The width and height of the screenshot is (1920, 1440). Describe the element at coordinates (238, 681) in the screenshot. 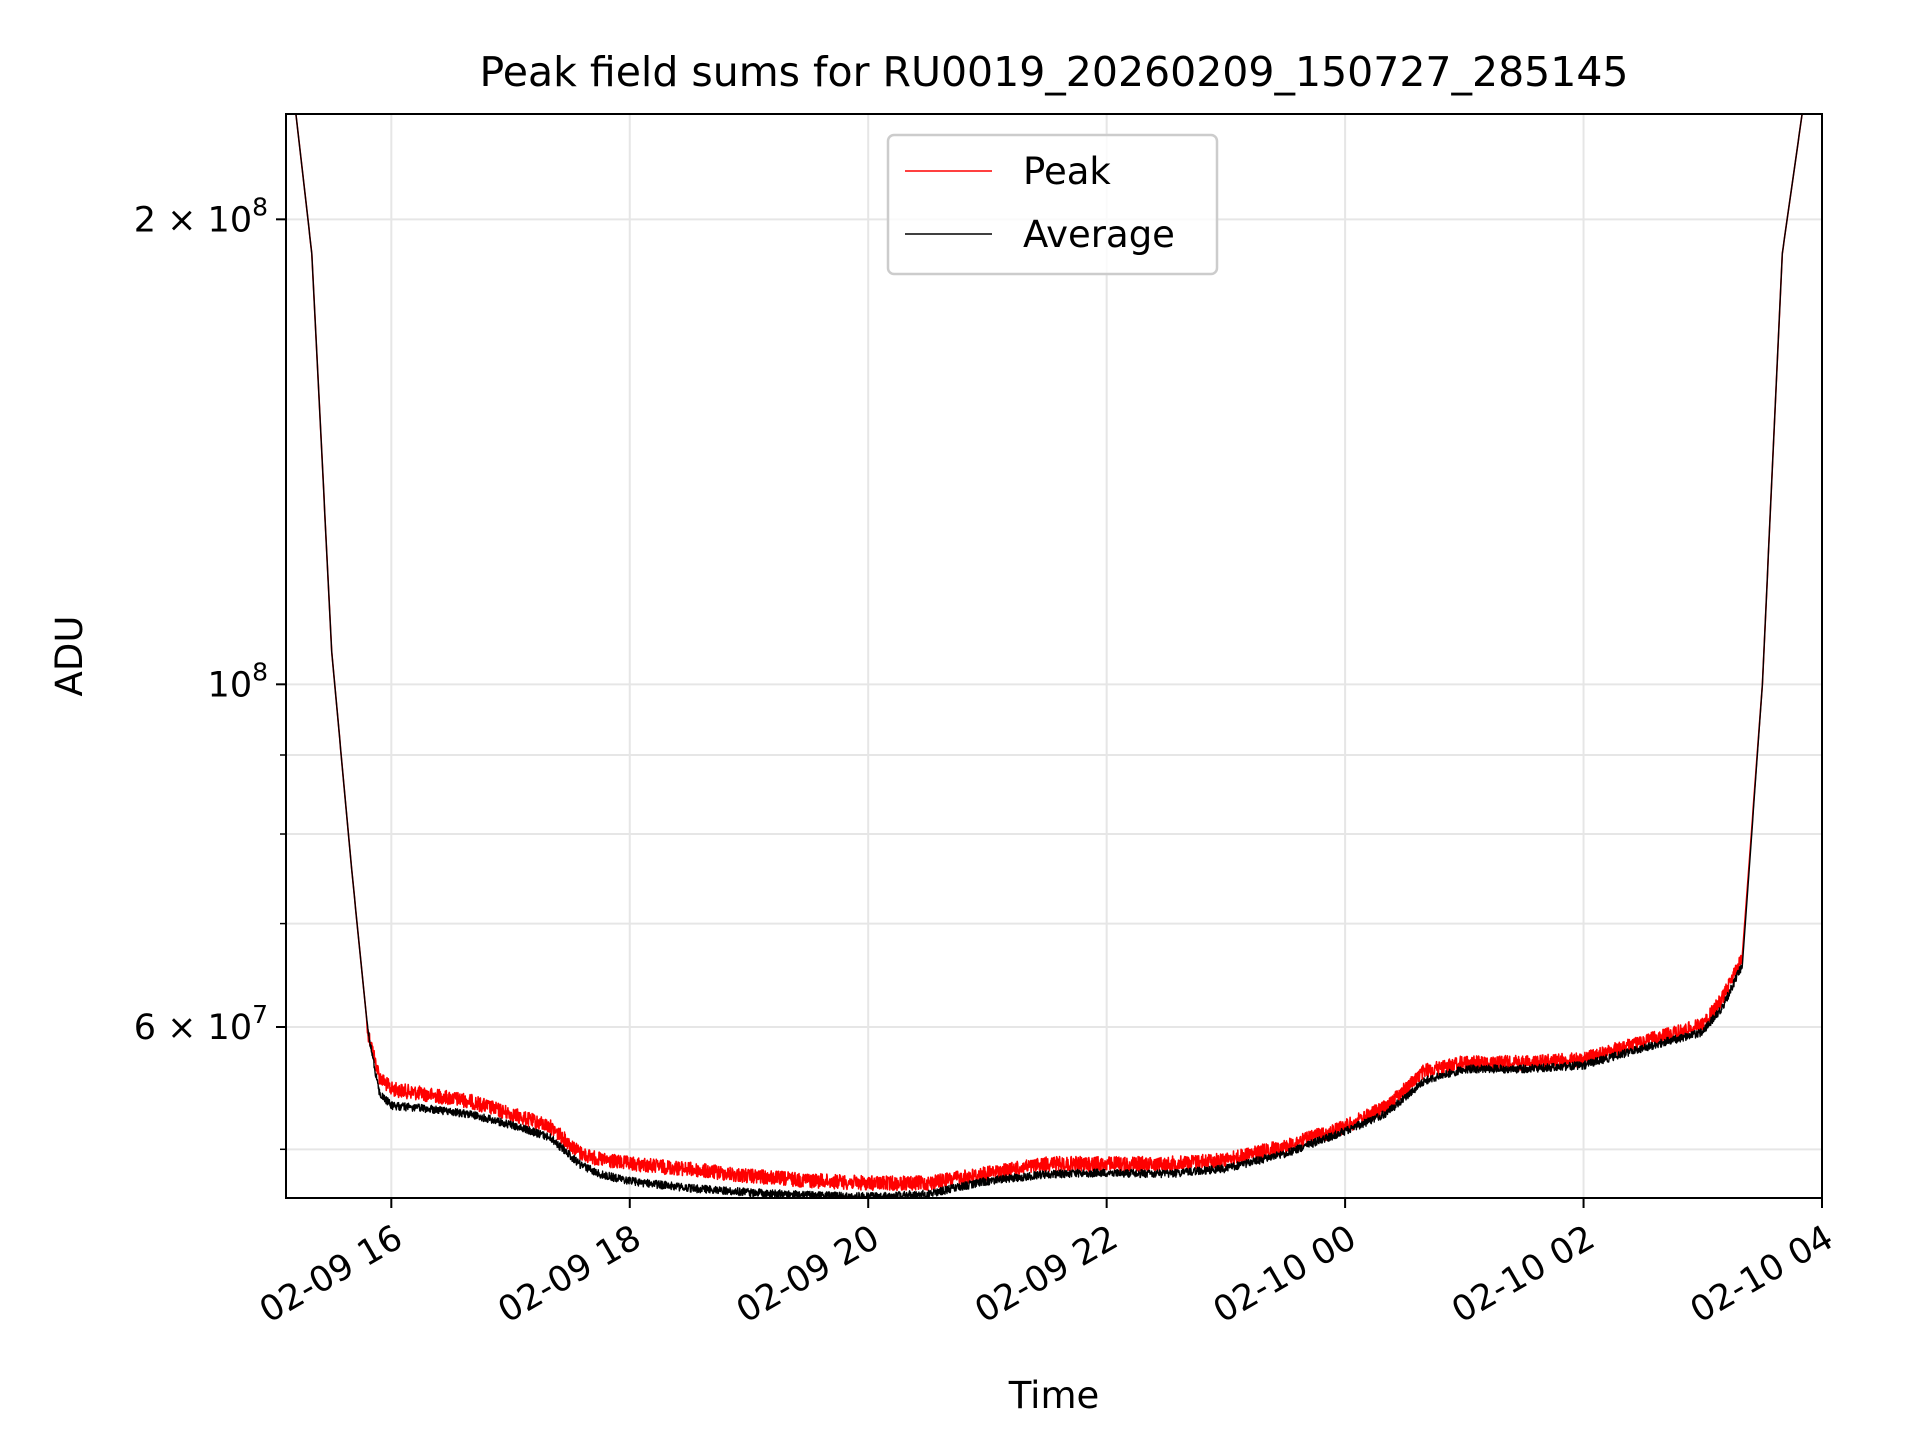

I see `y-tick-label: 108` at that location.